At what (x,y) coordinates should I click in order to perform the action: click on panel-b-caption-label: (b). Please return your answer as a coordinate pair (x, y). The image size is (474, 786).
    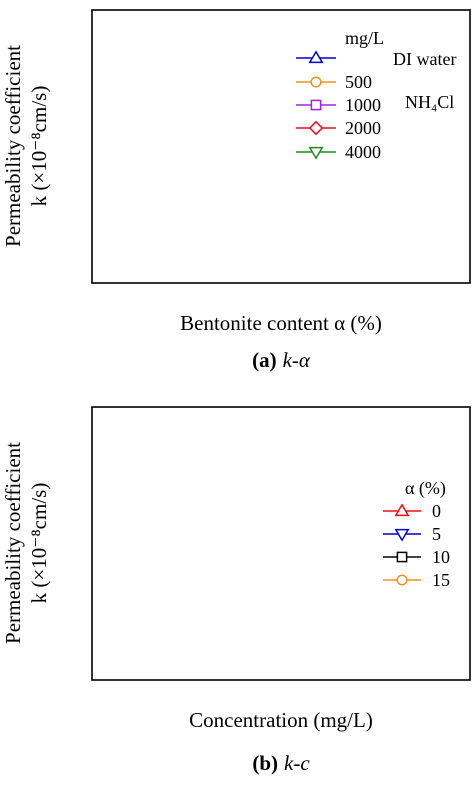
    Looking at the image, I should click on (265, 763).